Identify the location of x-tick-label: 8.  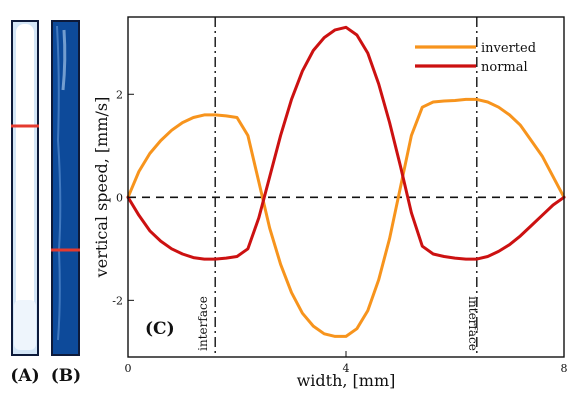
(564, 368).